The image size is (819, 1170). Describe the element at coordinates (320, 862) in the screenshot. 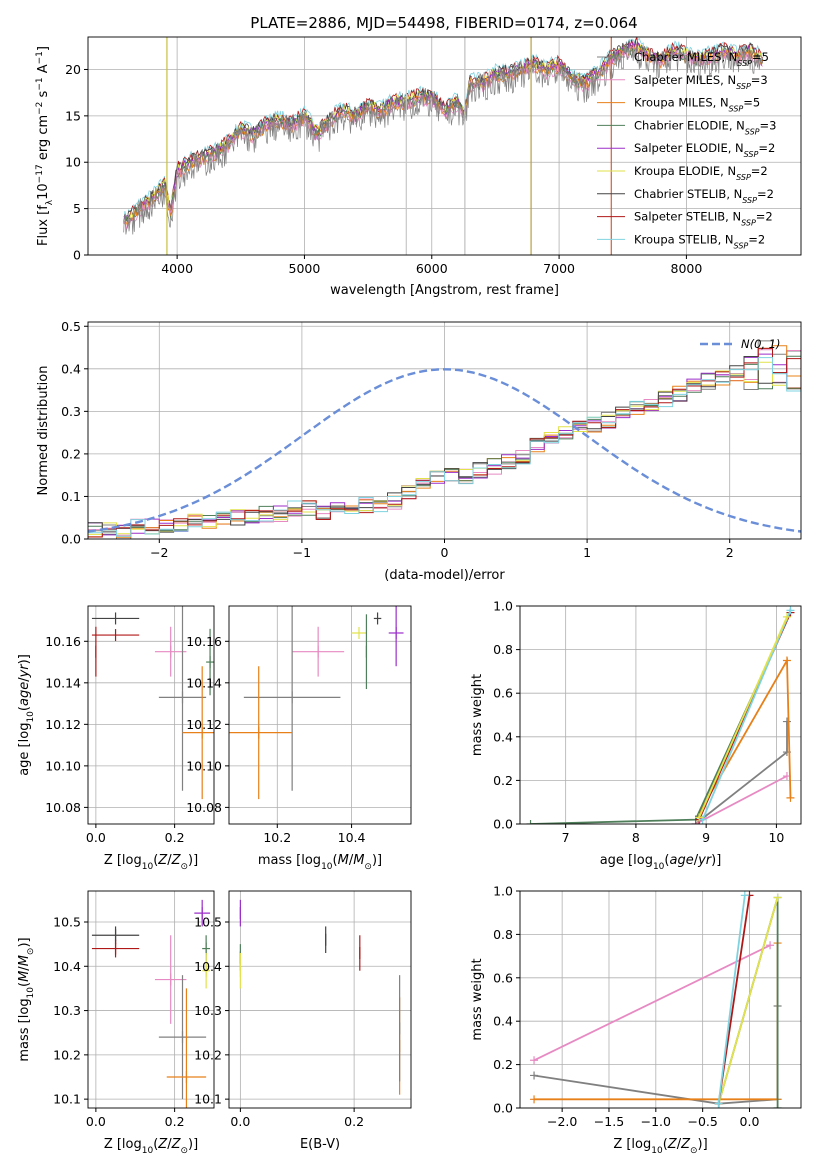

I see `undefined: mass [log10(M/M⊙)]` at that location.